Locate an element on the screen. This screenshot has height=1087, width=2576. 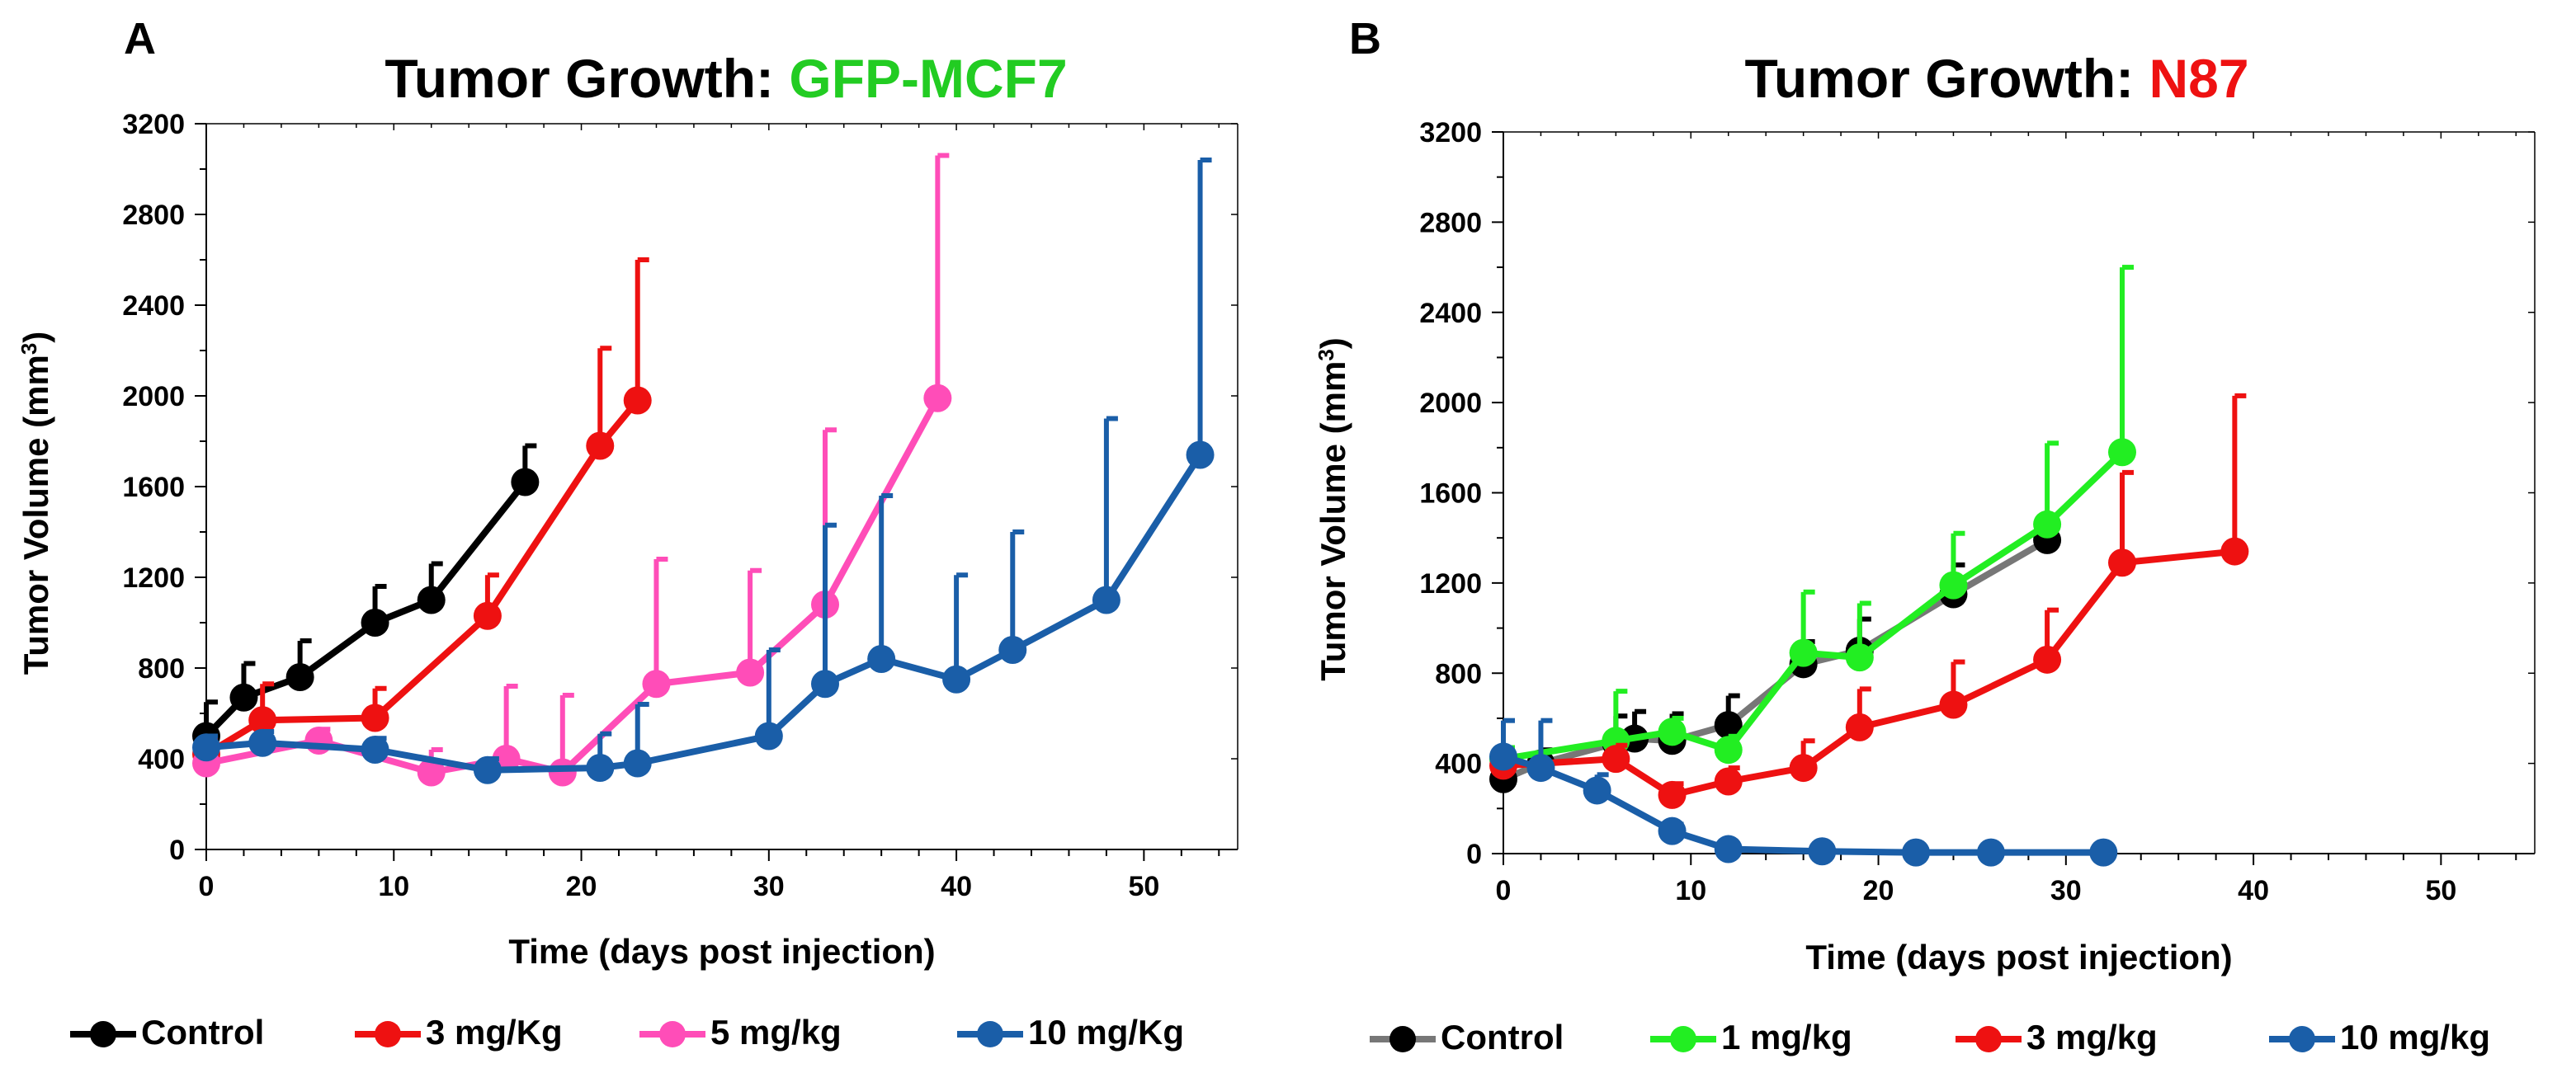
panel-label: A is located at coordinates (140, 39).